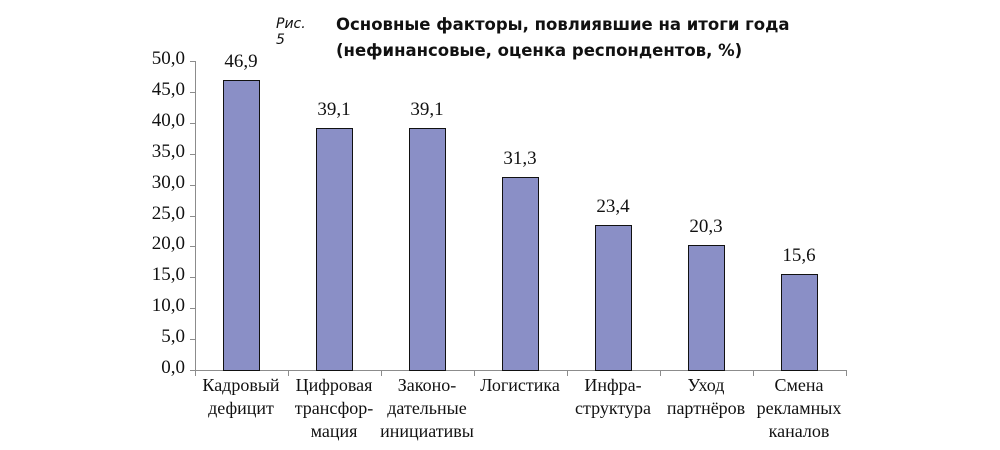 This screenshot has height=450, width=1000. Describe the element at coordinates (173, 367) in the screenshot. I see `y-tick-label: 0,0` at that location.